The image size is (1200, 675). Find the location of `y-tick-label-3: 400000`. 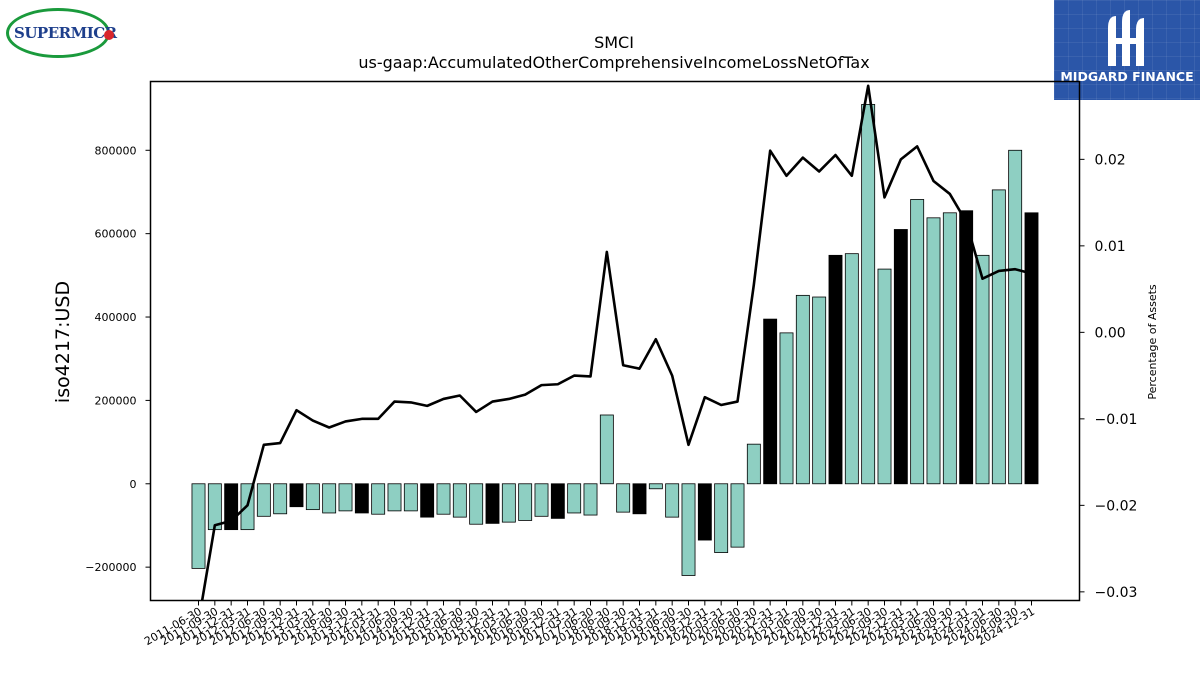

y-tick-label-3: 400000 is located at coordinates (116, 317).